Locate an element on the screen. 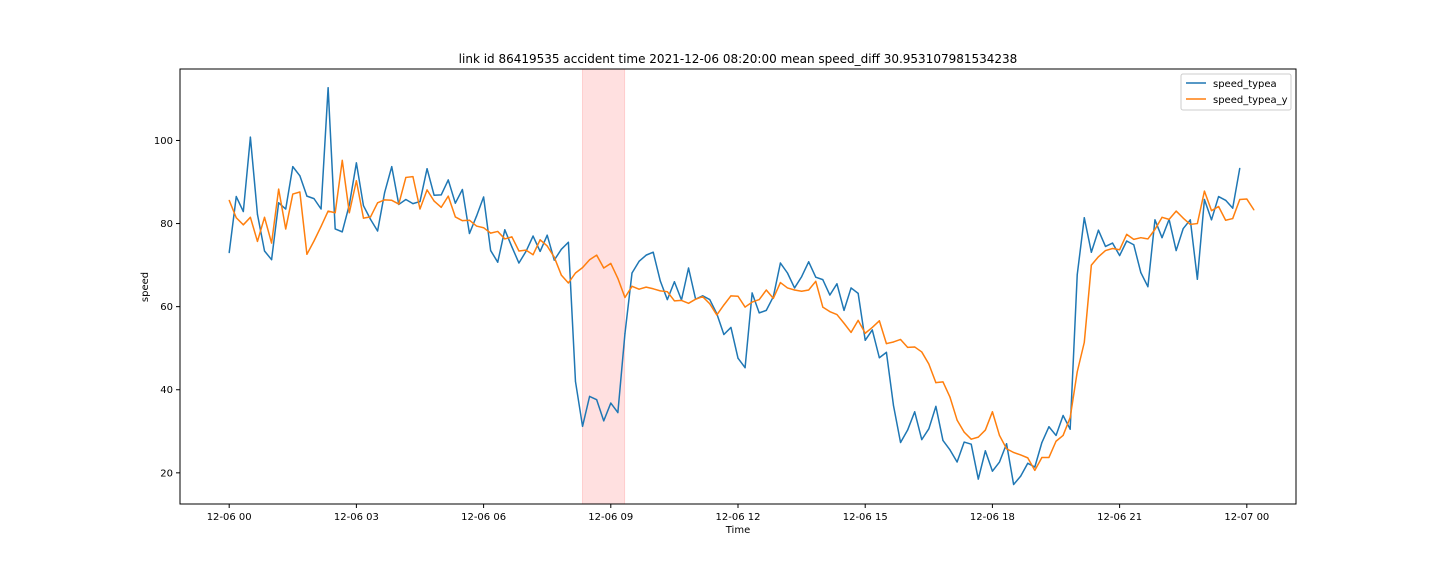  accident-highlight-layer is located at coordinates (604, 286).